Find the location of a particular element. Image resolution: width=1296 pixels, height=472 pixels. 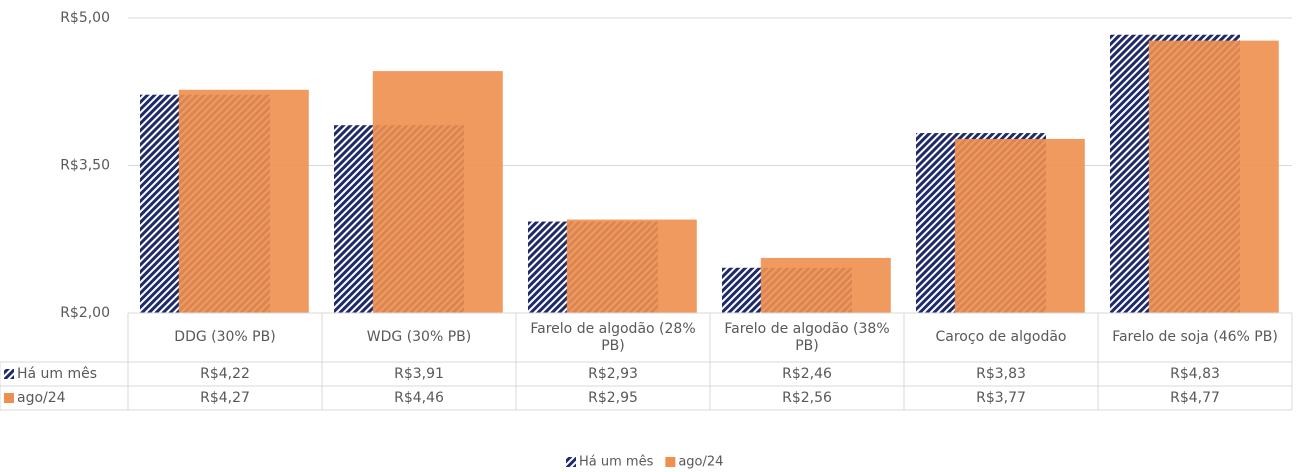

category-label: WDG (30% PB) is located at coordinates (419, 337).